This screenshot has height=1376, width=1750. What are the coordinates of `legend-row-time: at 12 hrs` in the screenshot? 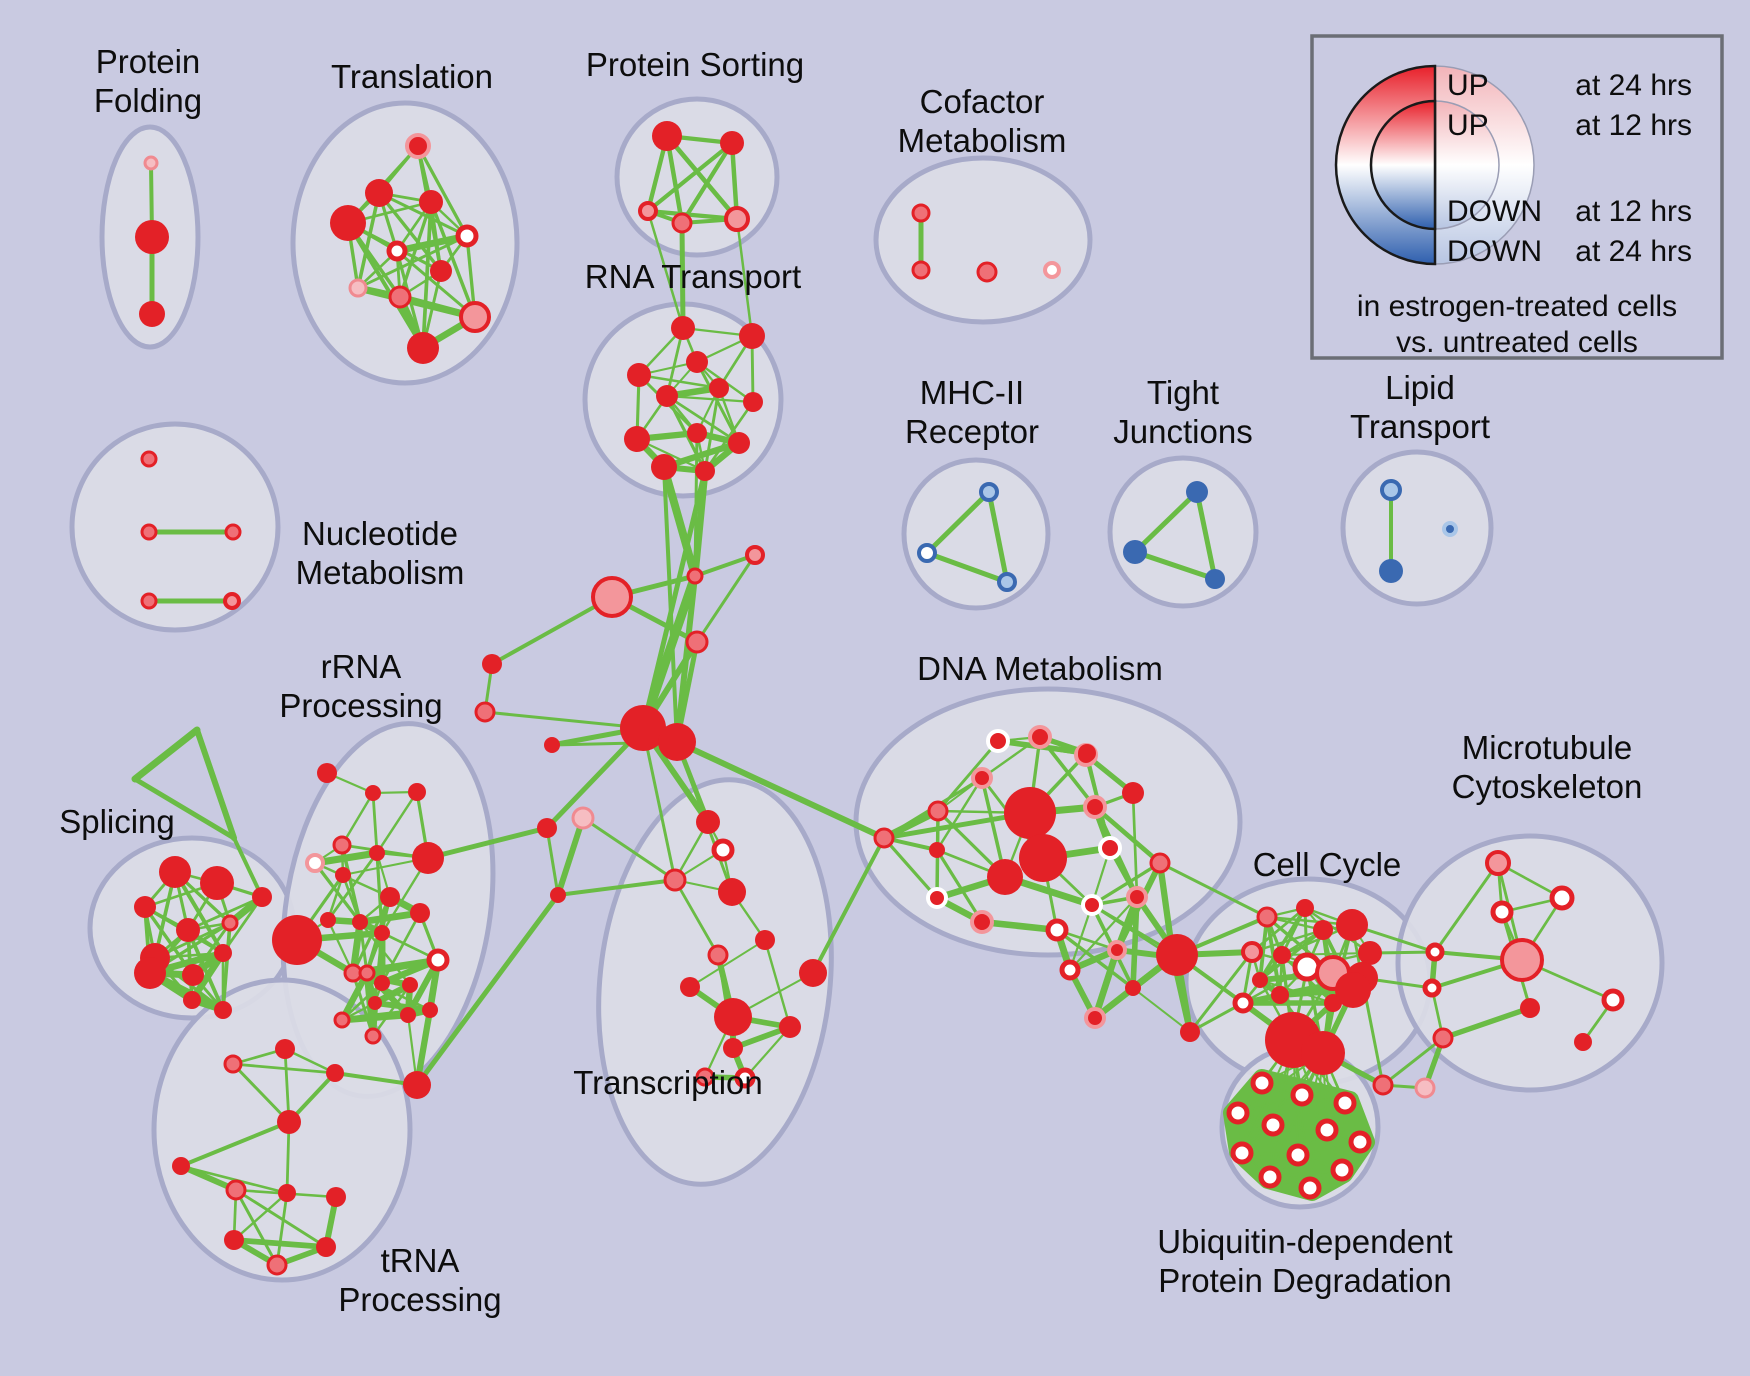 It's located at (1633, 125).